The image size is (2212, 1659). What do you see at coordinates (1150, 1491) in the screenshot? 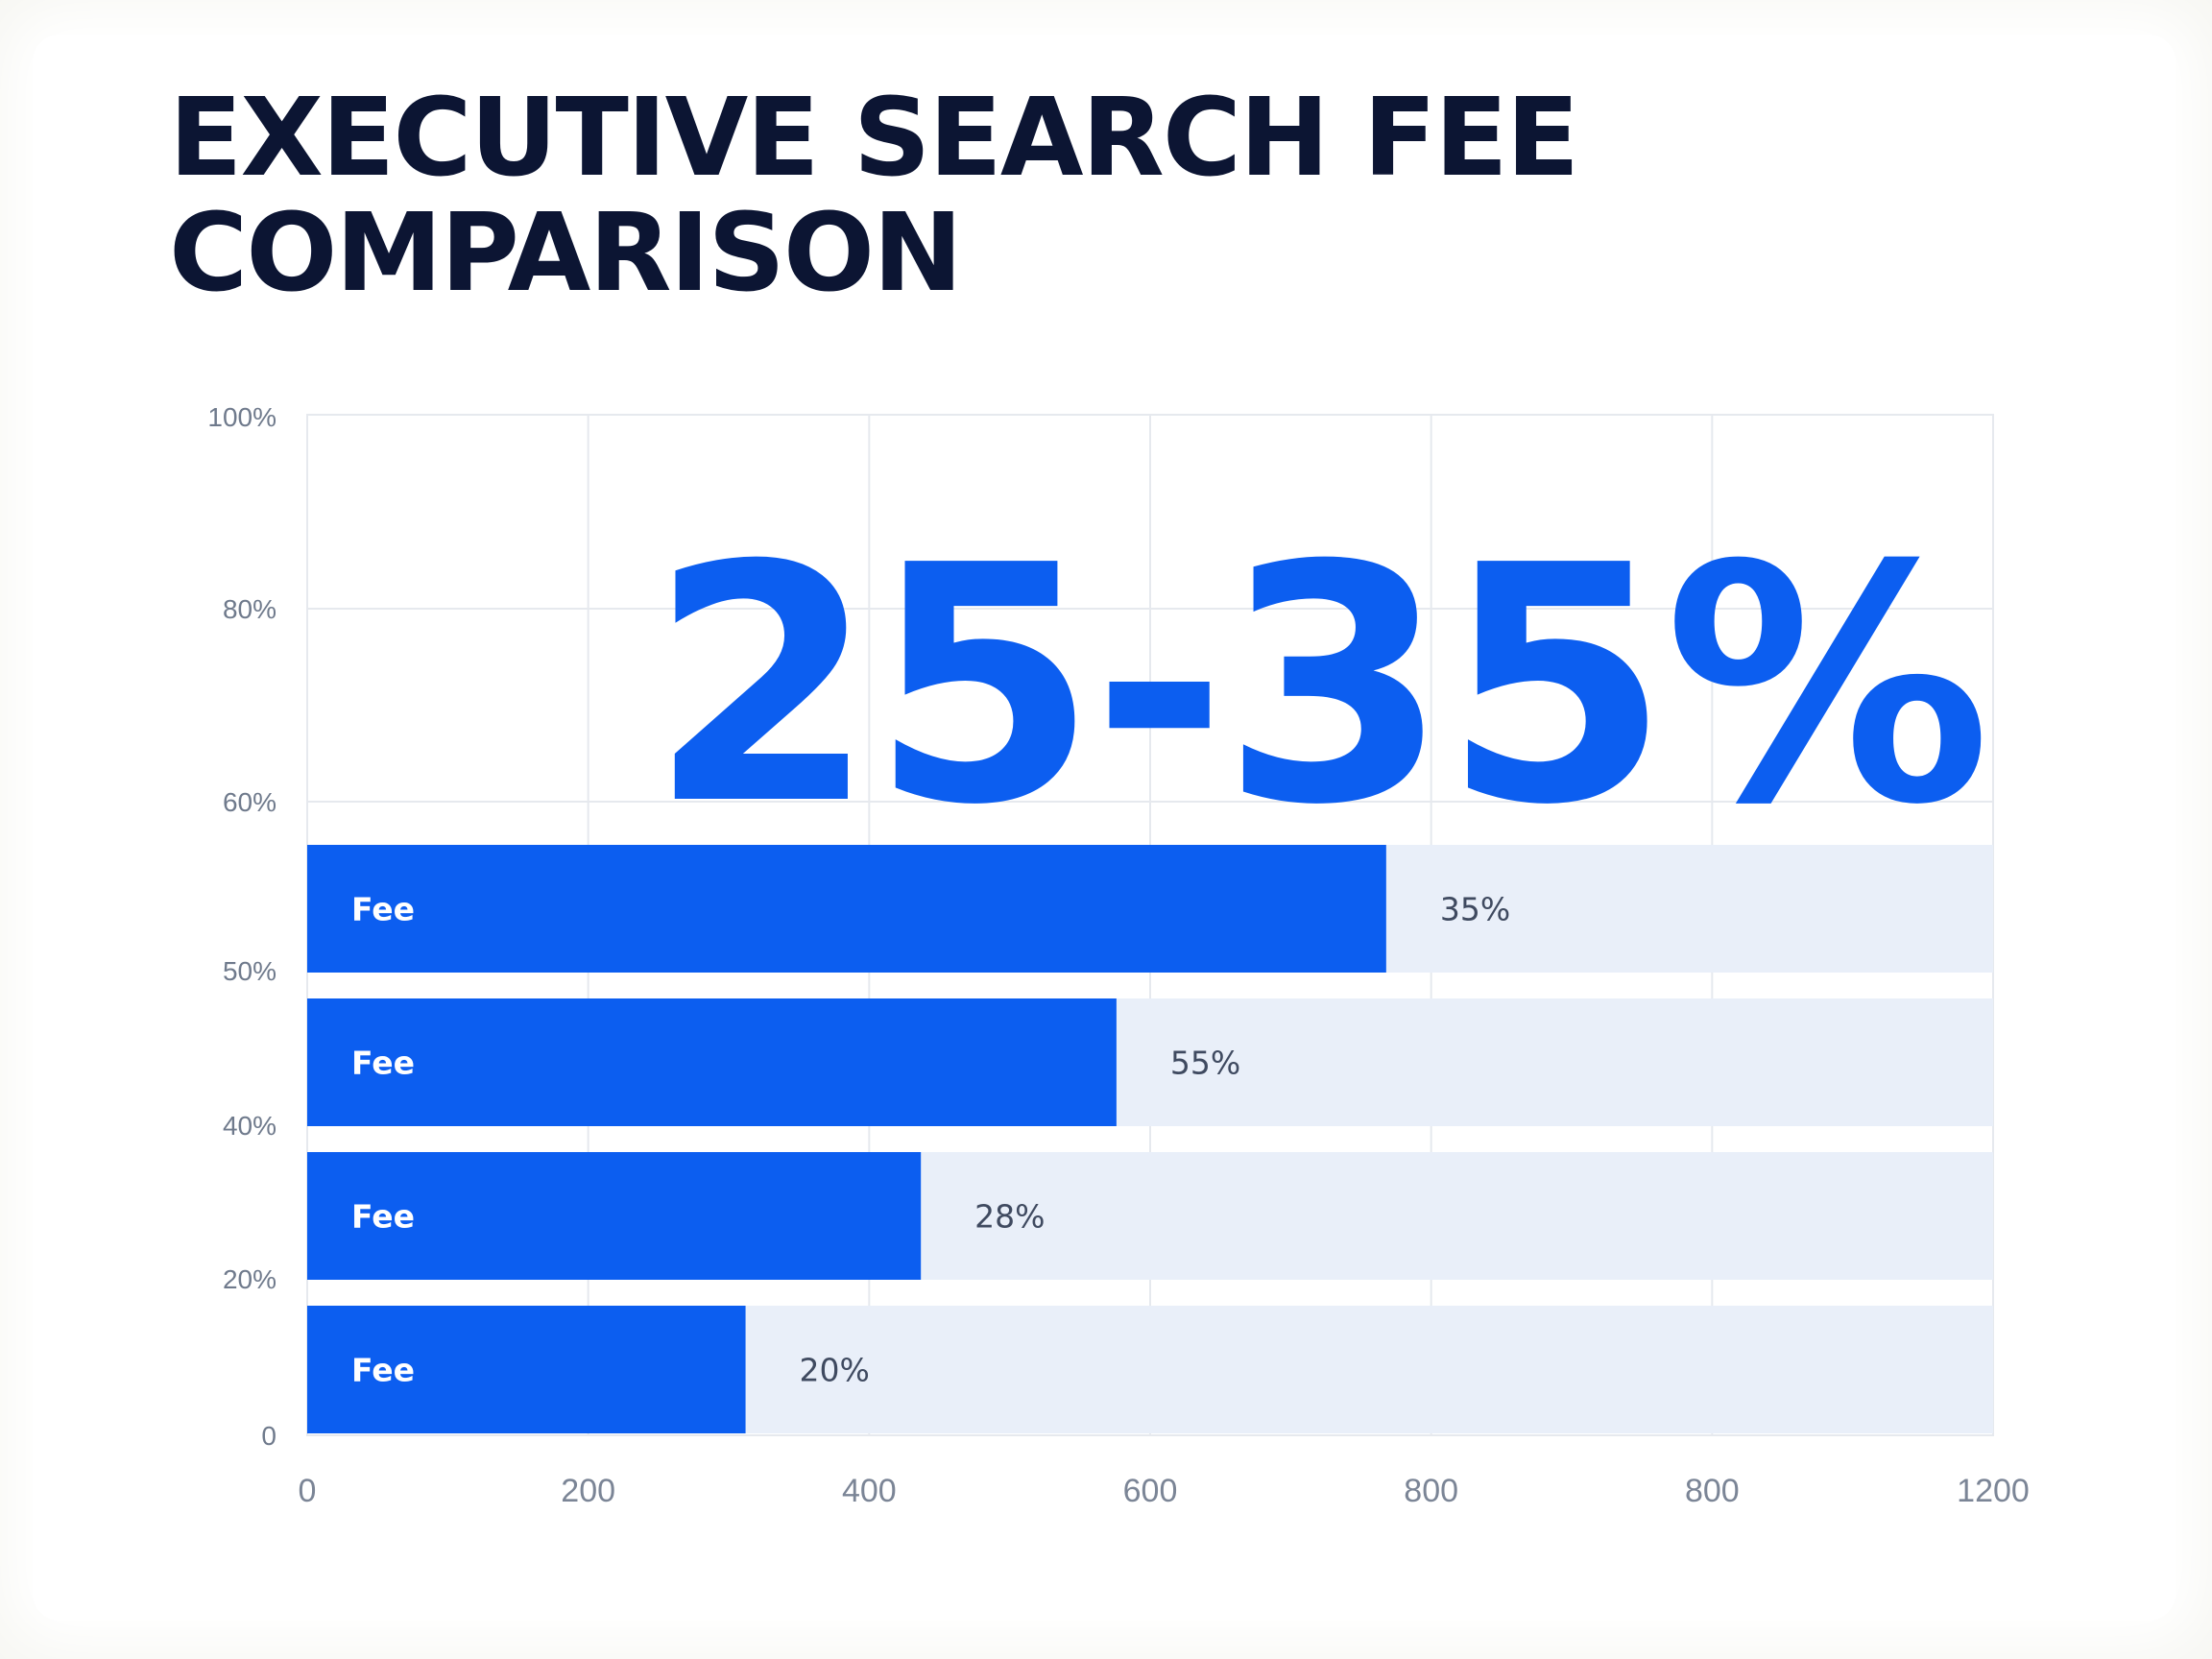
I see `x-tick-label: 600` at bounding box center [1150, 1491].